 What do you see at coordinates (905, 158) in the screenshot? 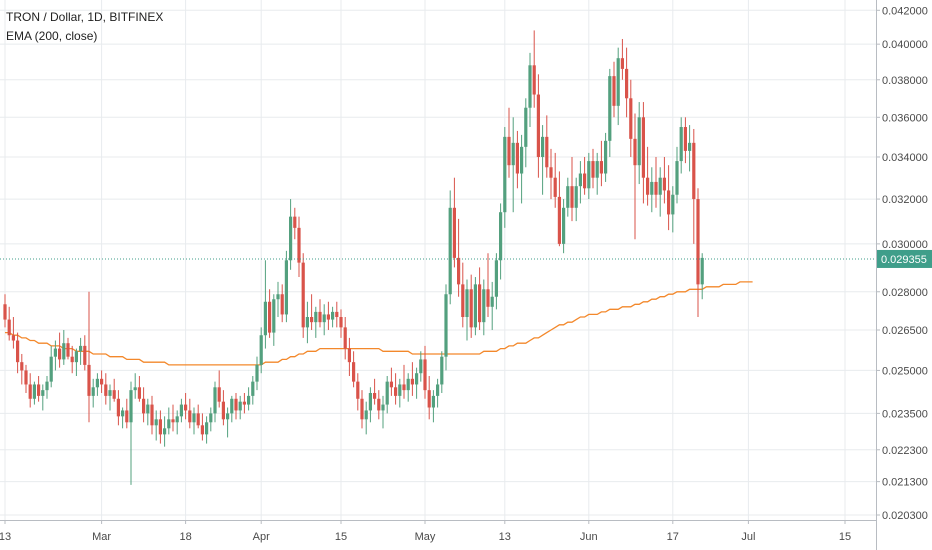
I see `y-tick-label: 0.034000` at bounding box center [905, 158].